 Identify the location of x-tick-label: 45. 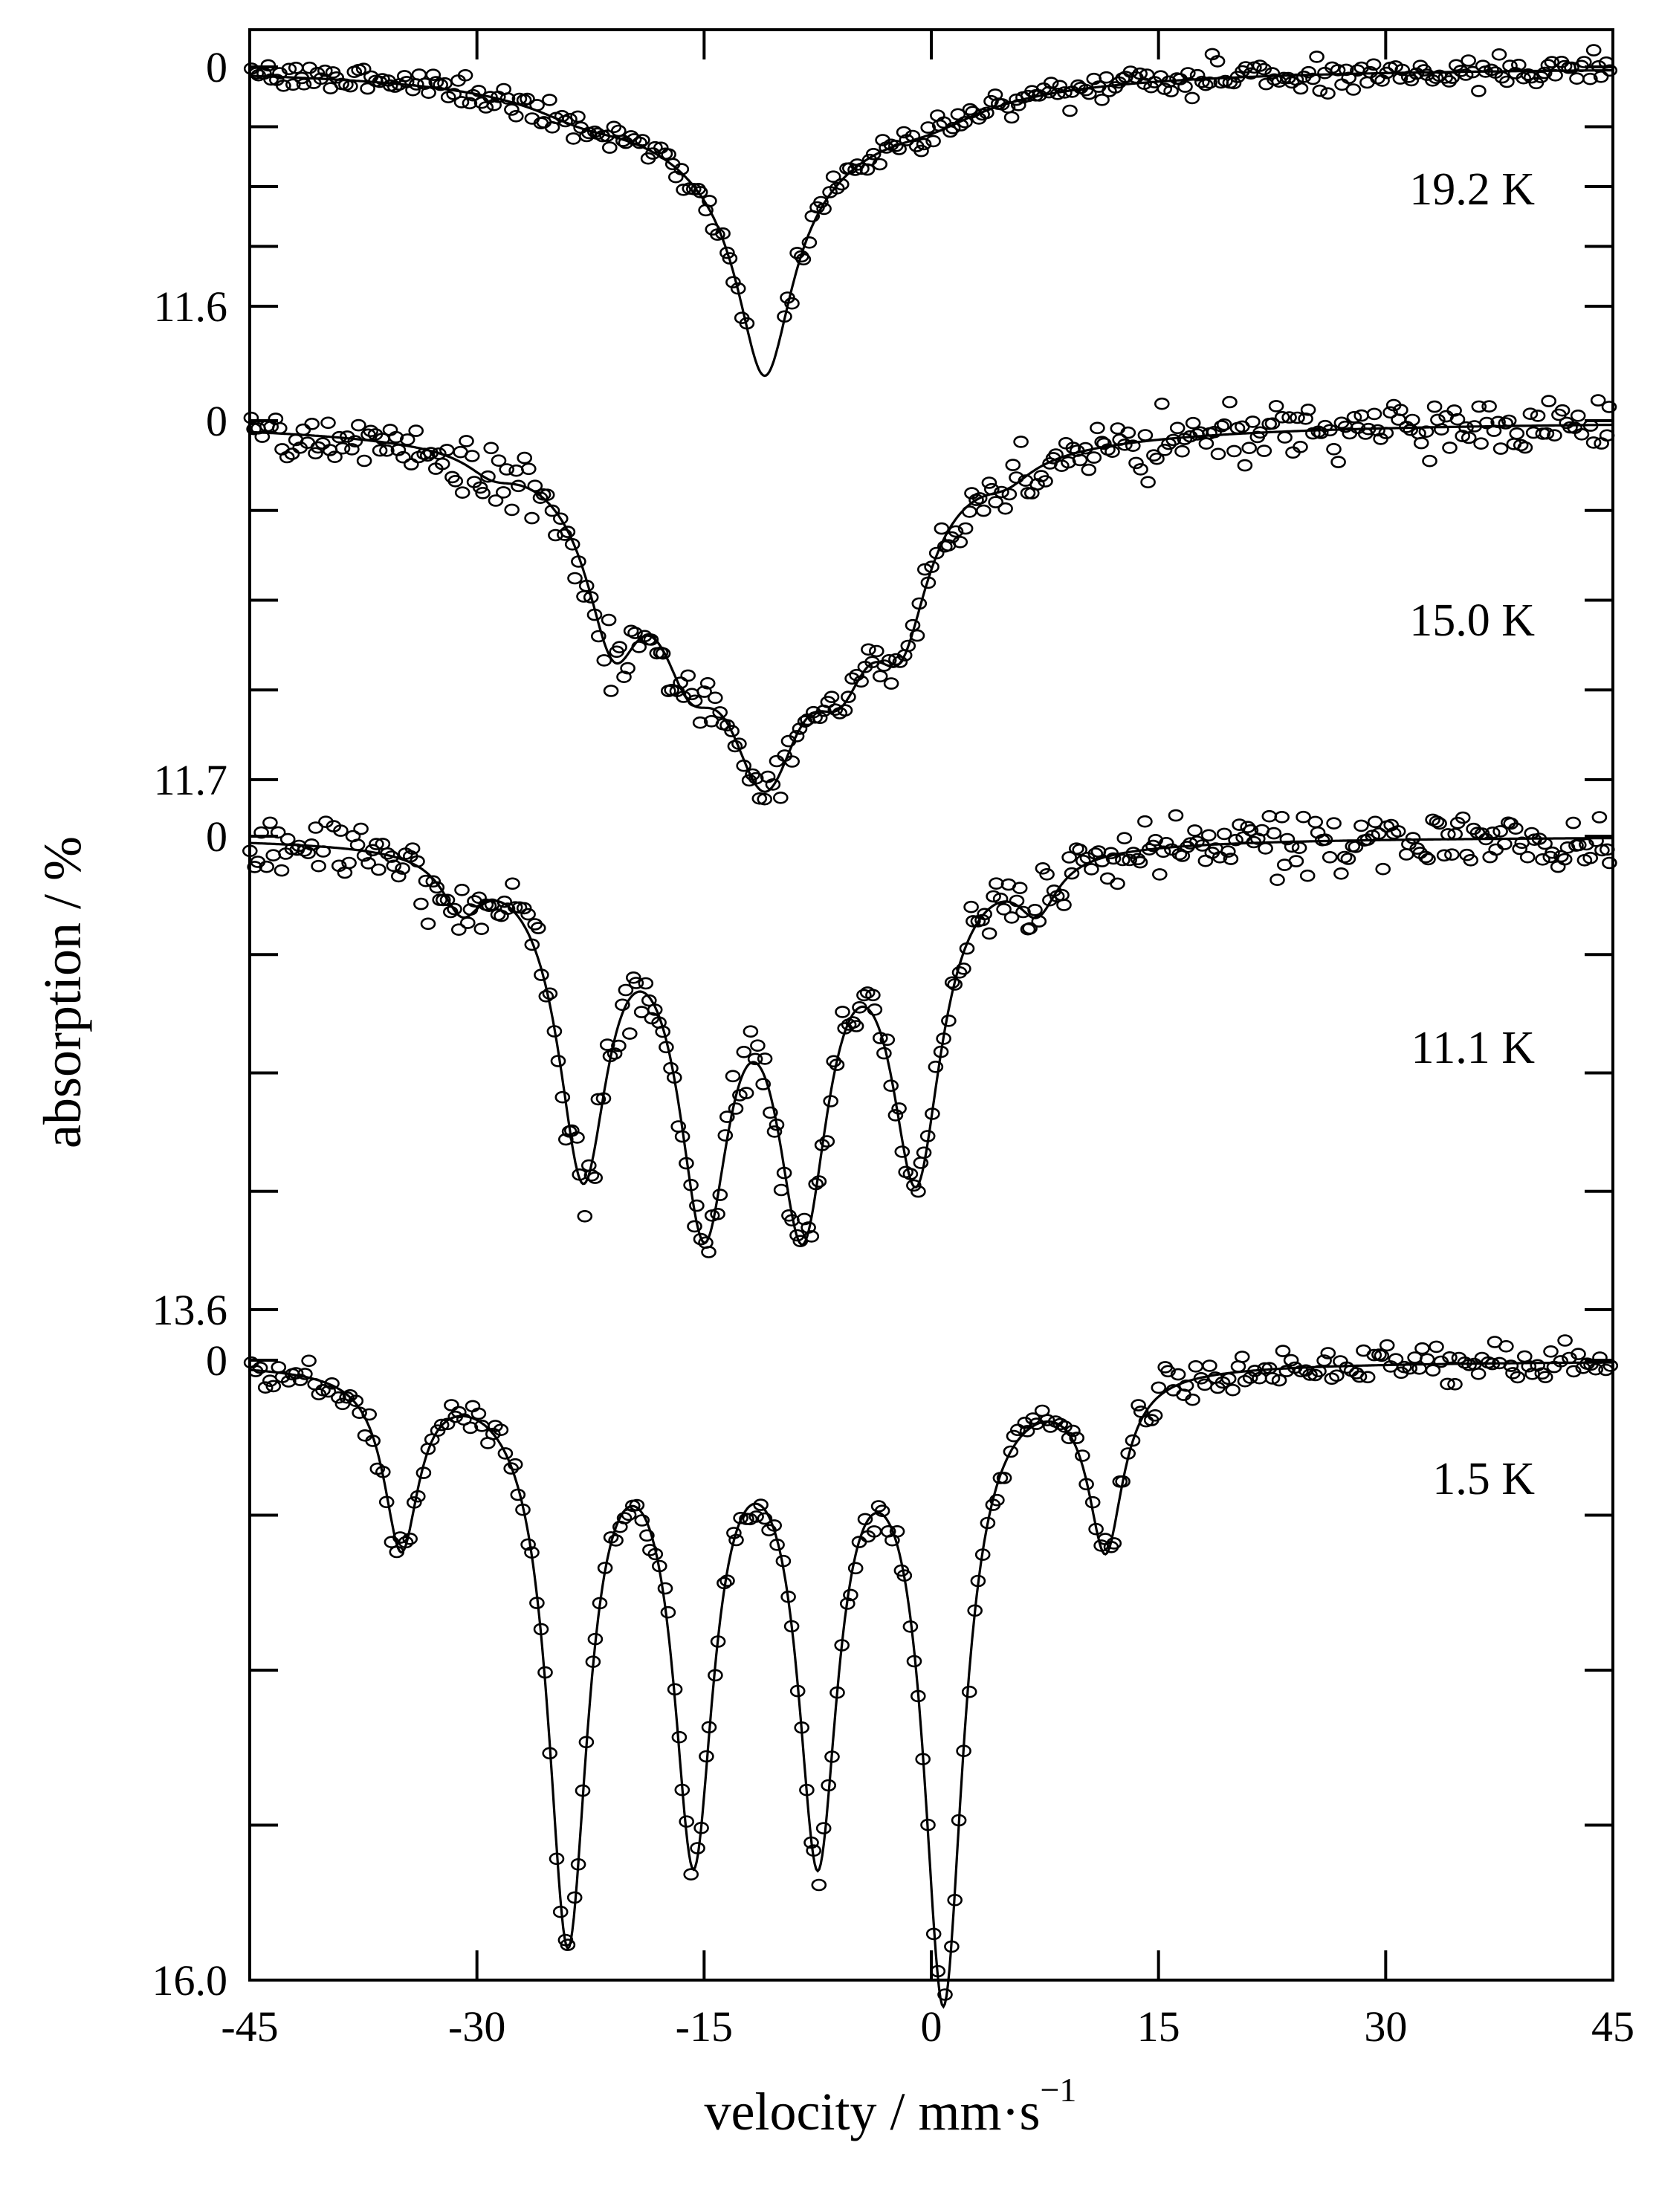
(1612, 2026).